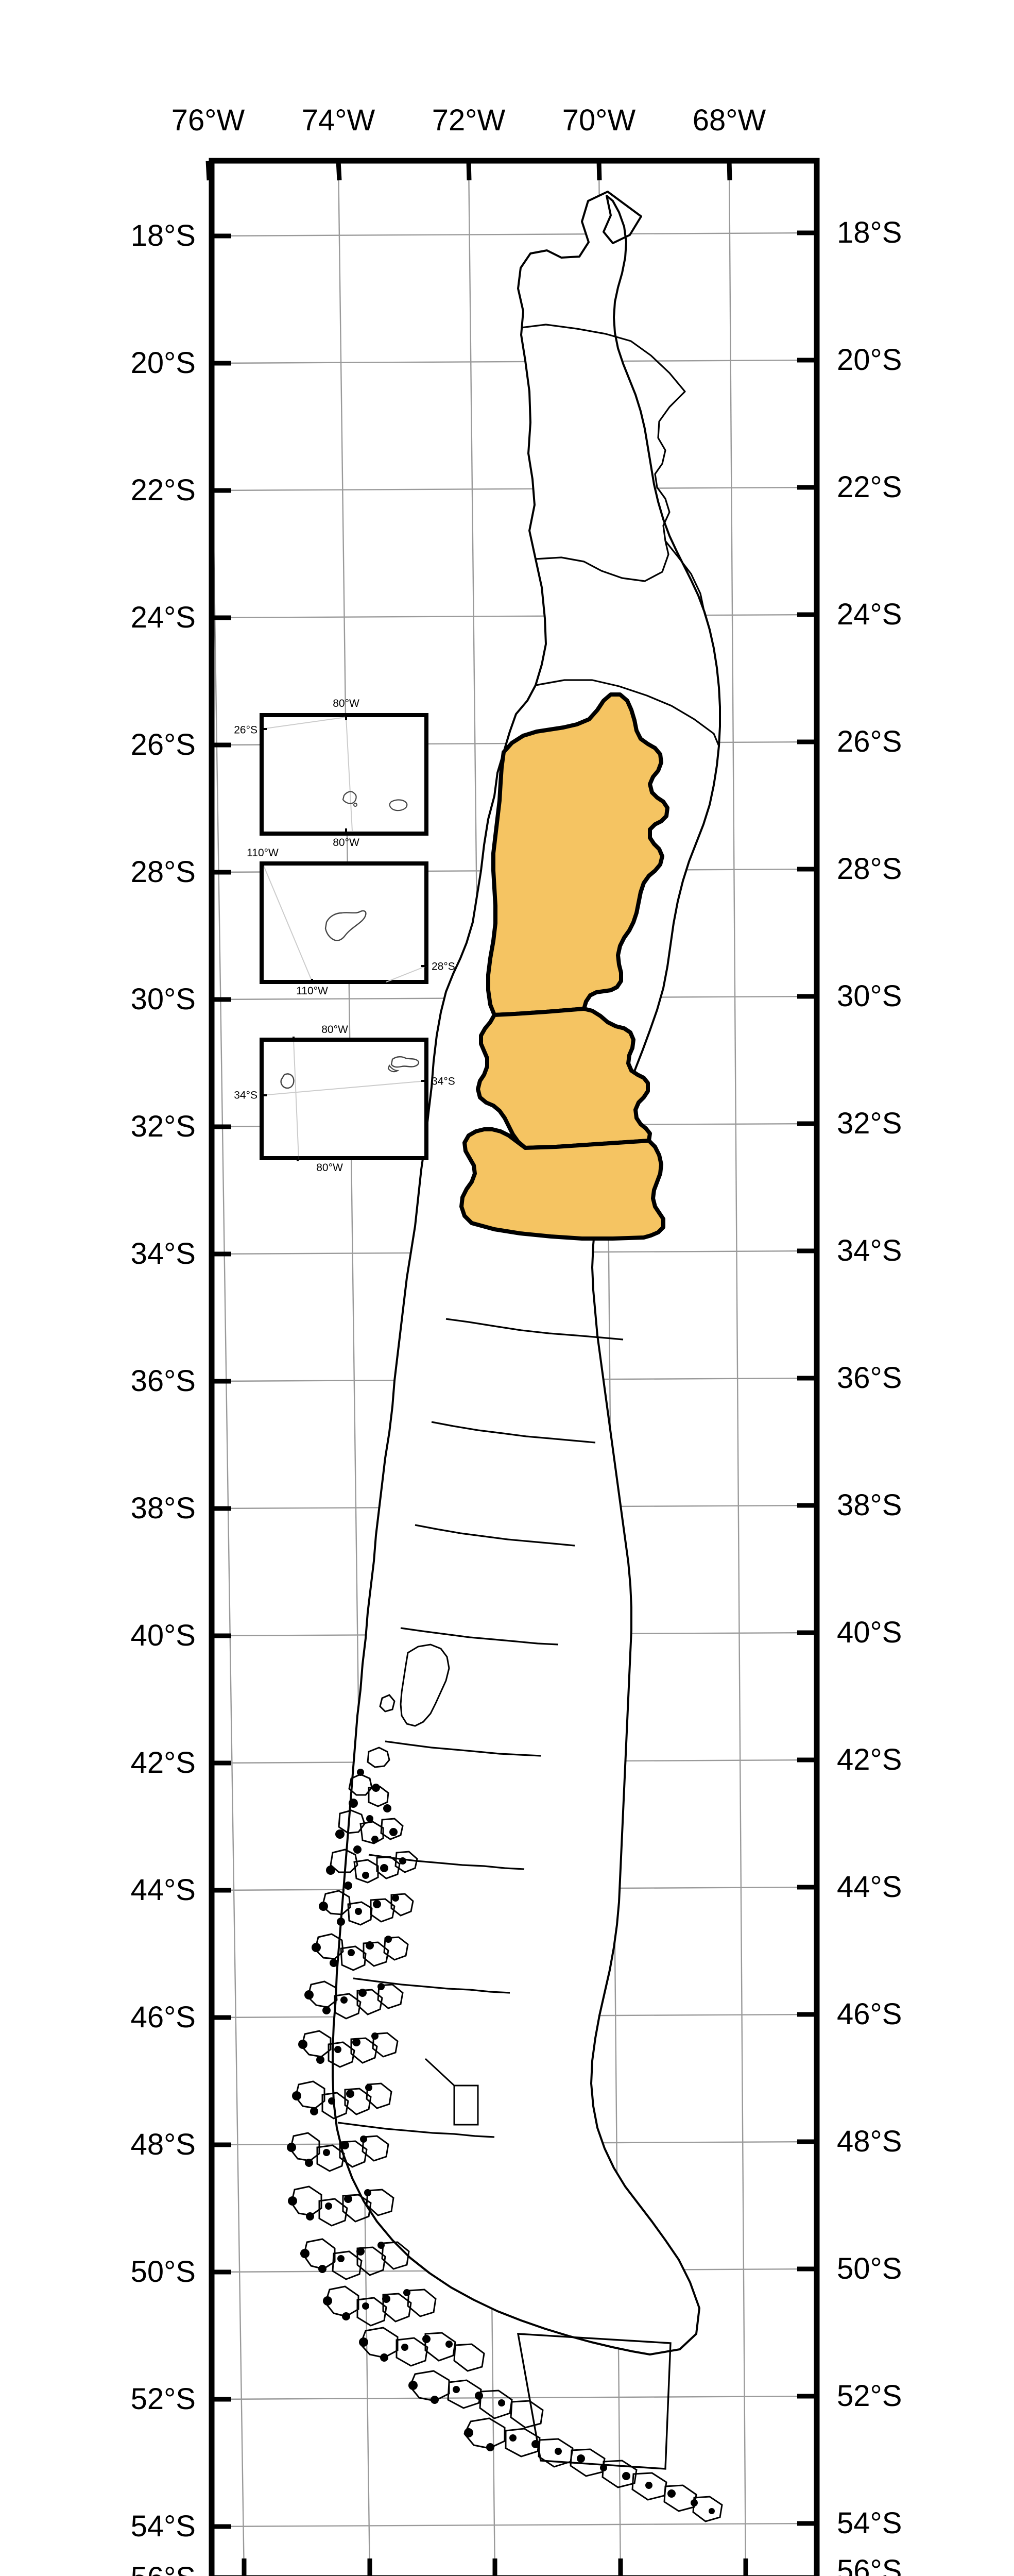 The height and width of the screenshot is (2576, 1014). I want to click on axis-tick-label-left-11: 40°S, so click(163, 1635).